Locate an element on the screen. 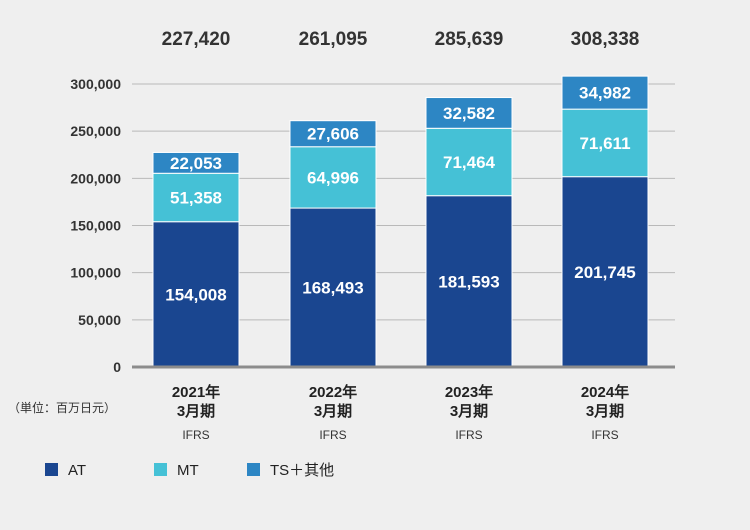 This screenshot has width=750, height=530. legend-label-AT: AT is located at coordinates (77, 470).